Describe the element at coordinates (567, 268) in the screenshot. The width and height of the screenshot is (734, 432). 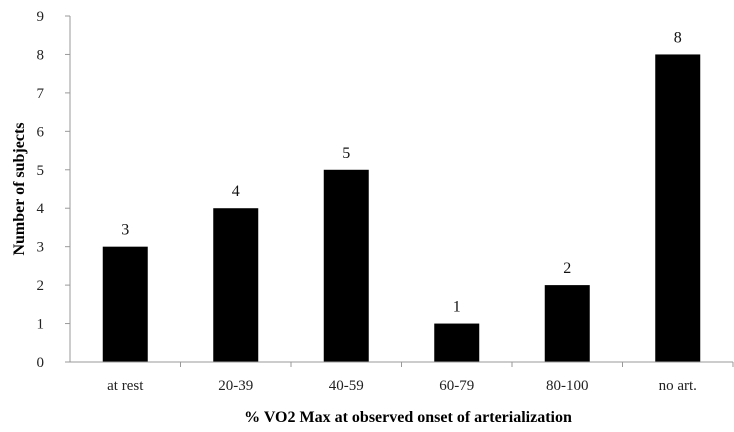
I see `bar-value-label: 2` at that location.